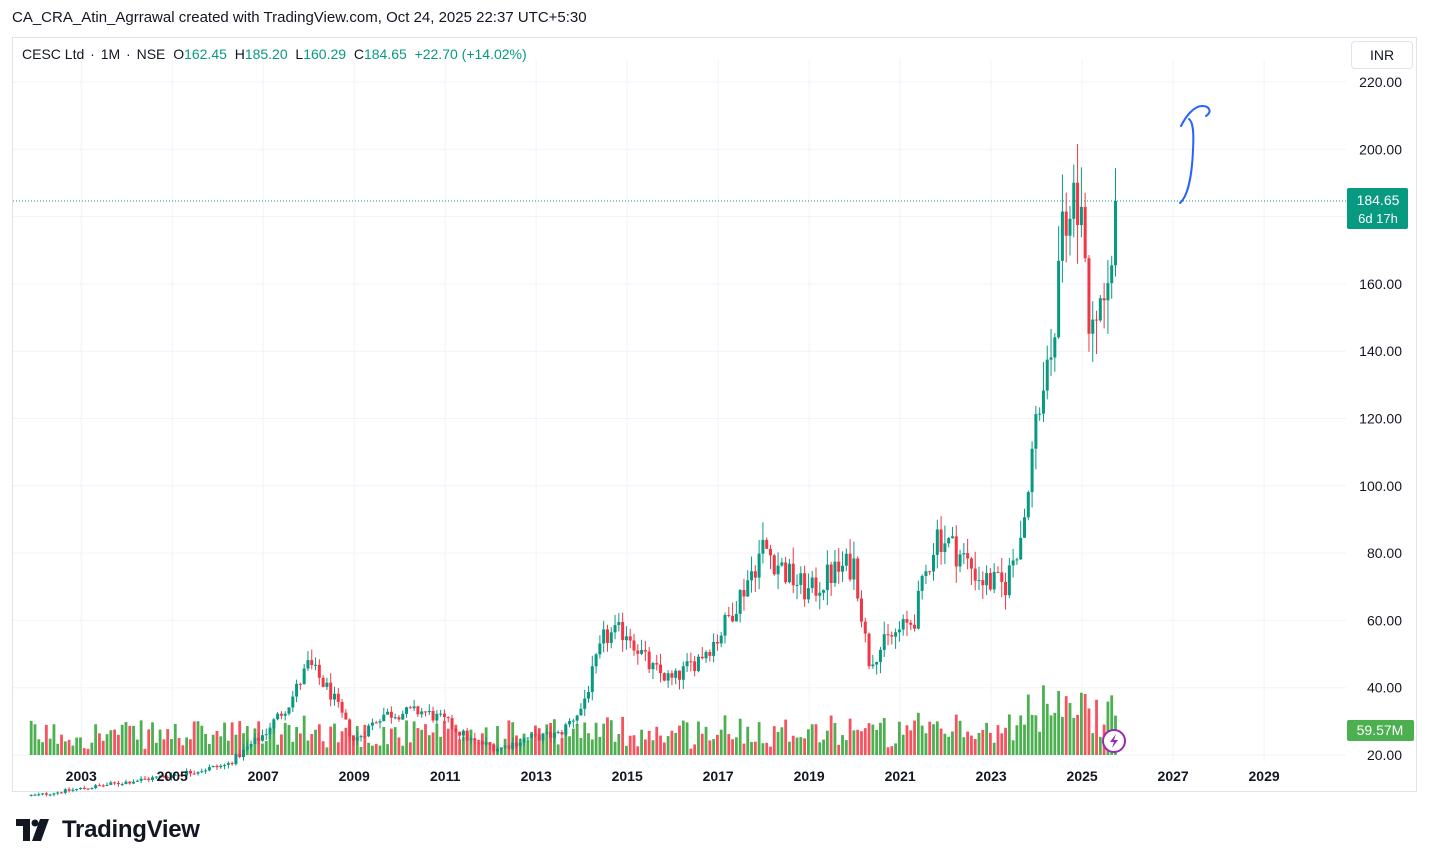  What do you see at coordinates (445, 776) in the screenshot?
I see `x-tick-label: 2011` at bounding box center [445, 776].